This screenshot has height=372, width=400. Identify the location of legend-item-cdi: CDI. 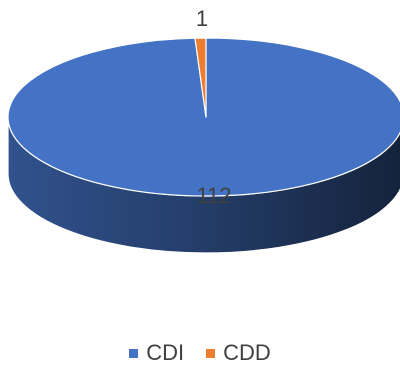
(156, 353).